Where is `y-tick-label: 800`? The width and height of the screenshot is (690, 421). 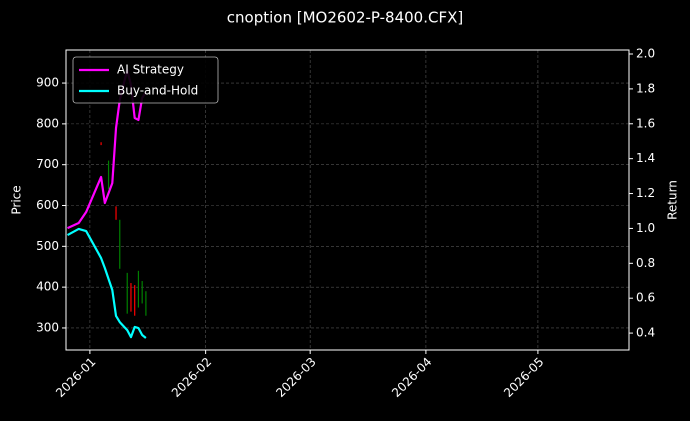
y-tick-label: 800 is located at coordinates (47, 123).